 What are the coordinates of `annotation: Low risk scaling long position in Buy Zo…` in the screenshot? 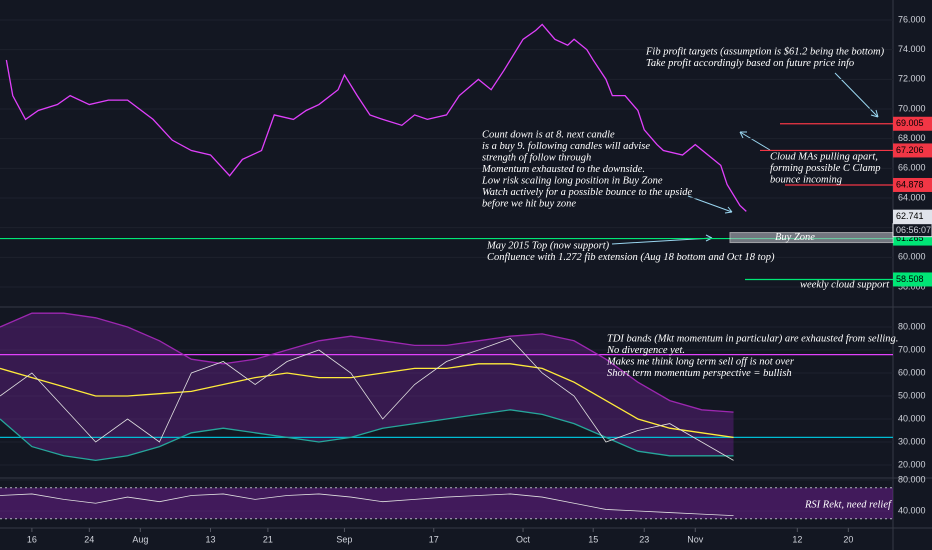 It's located at (572, 180).